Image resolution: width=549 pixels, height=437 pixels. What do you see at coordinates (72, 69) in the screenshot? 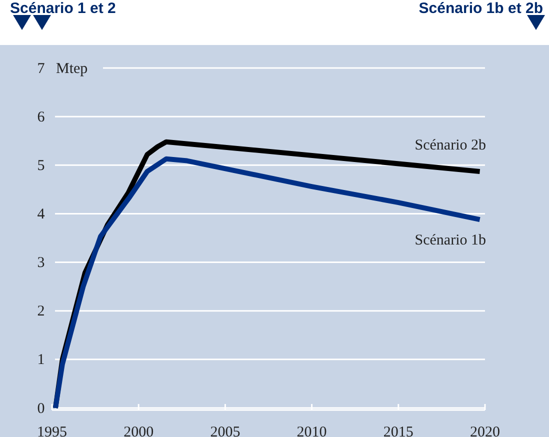
I see `y-axis-title: Mtep` at bounding box center [72, 69].